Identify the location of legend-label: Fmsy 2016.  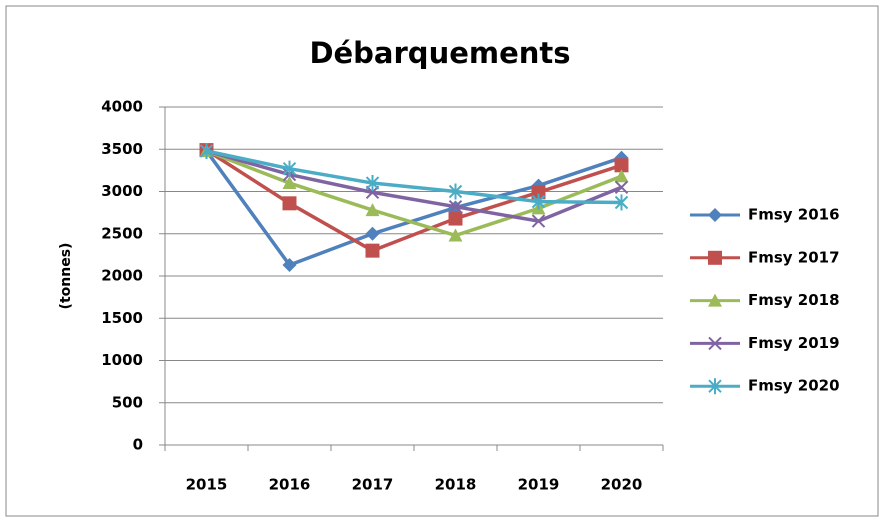
(794, 215).